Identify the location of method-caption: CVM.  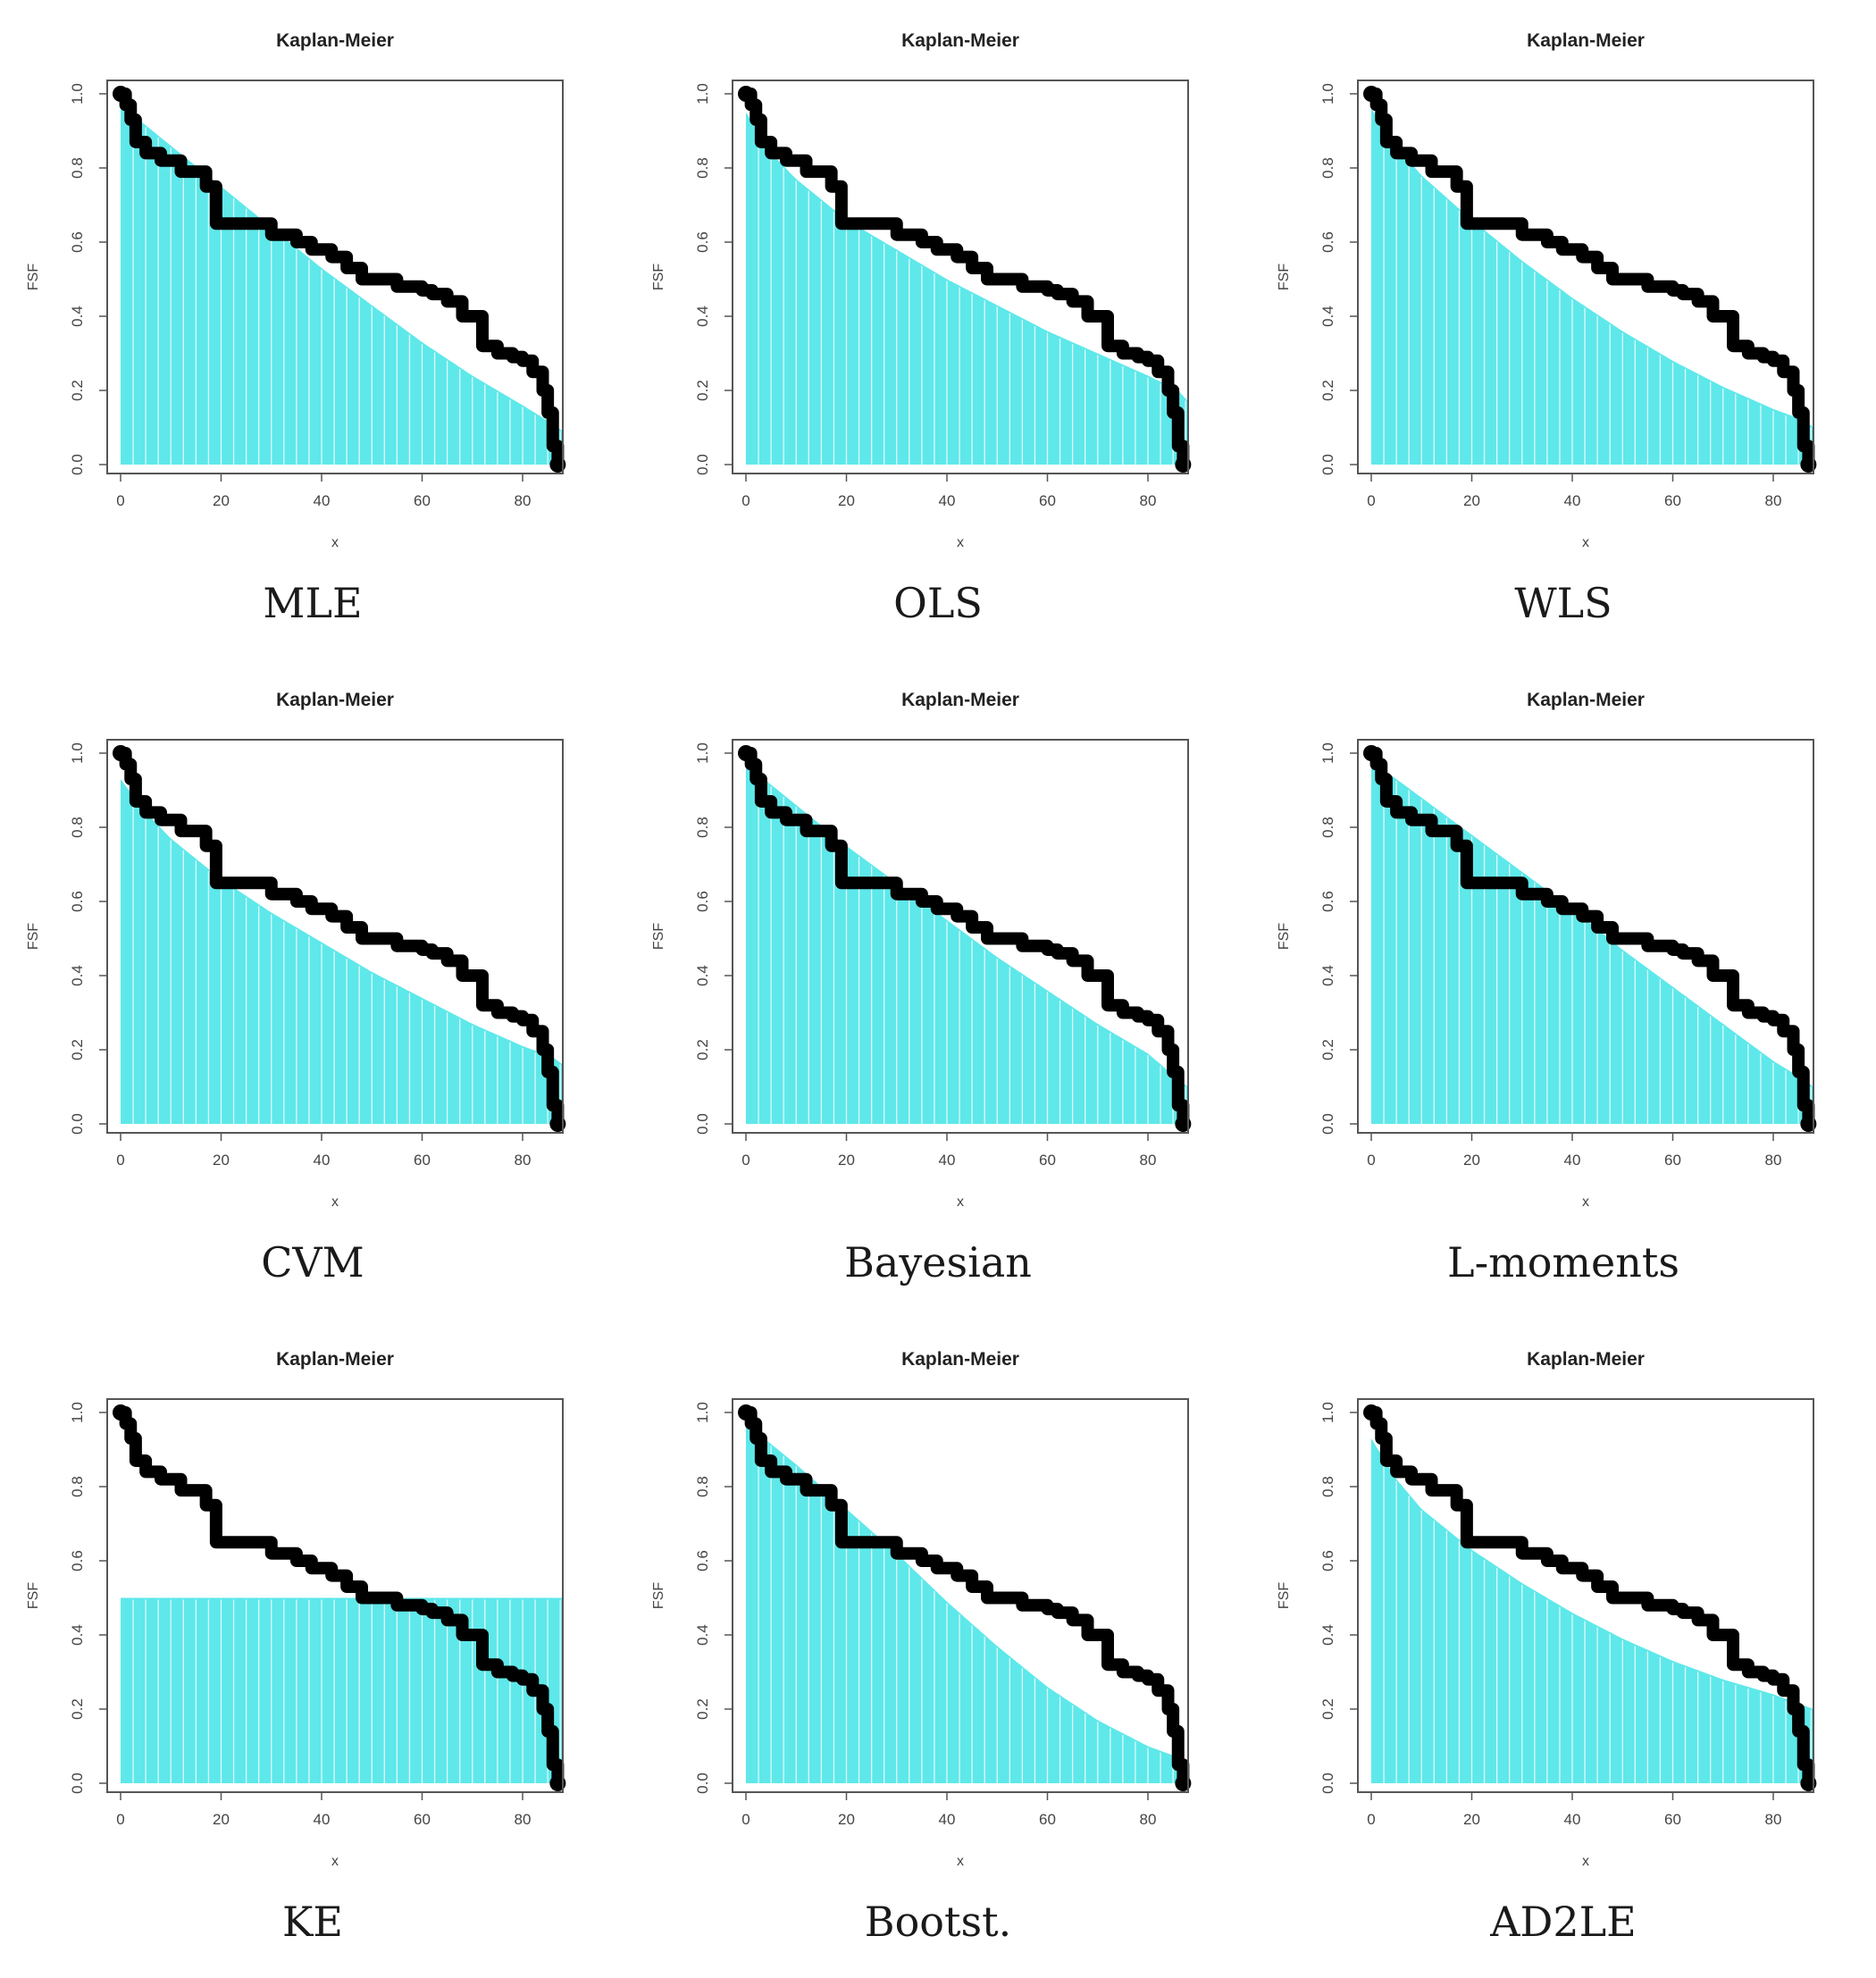
(312, 1263).